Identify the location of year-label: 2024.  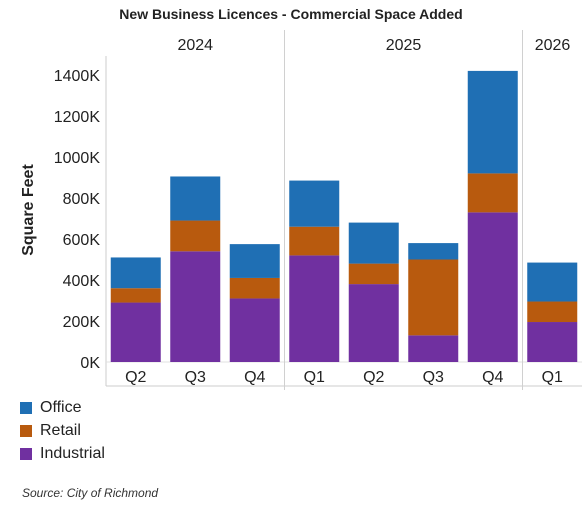
(195, 45).